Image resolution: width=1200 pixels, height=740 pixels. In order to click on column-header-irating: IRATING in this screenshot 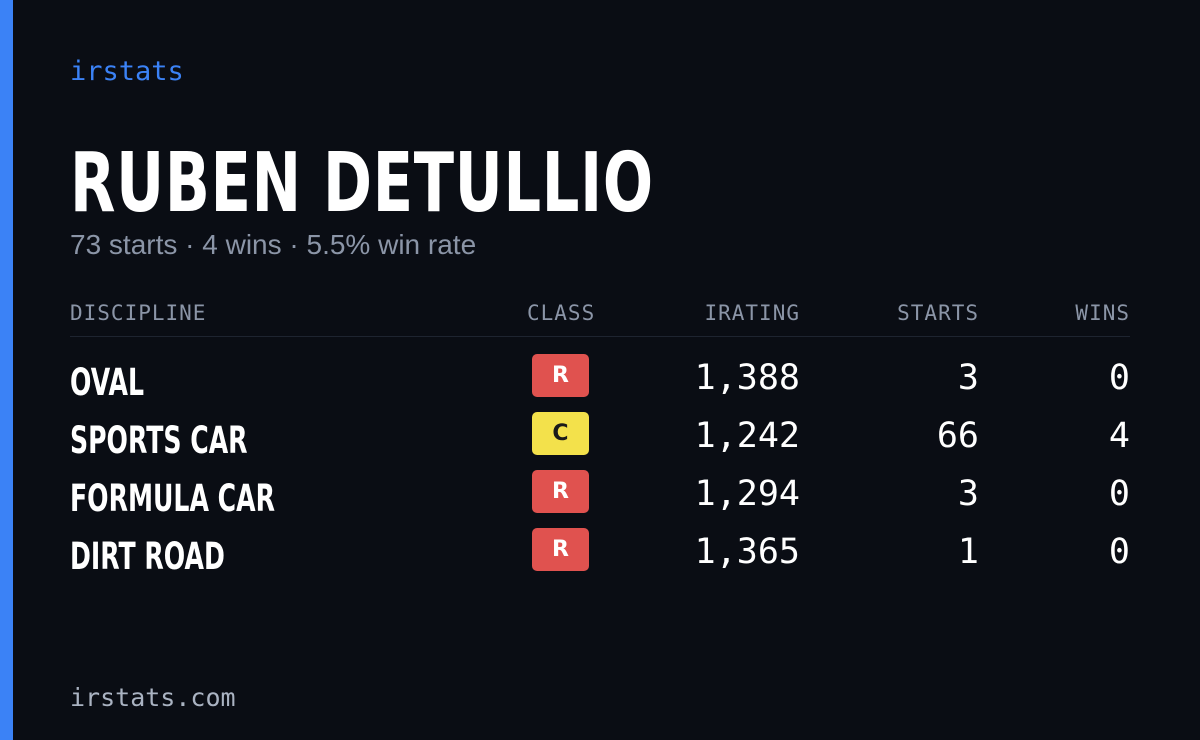, I will do `click(752, 313)`.